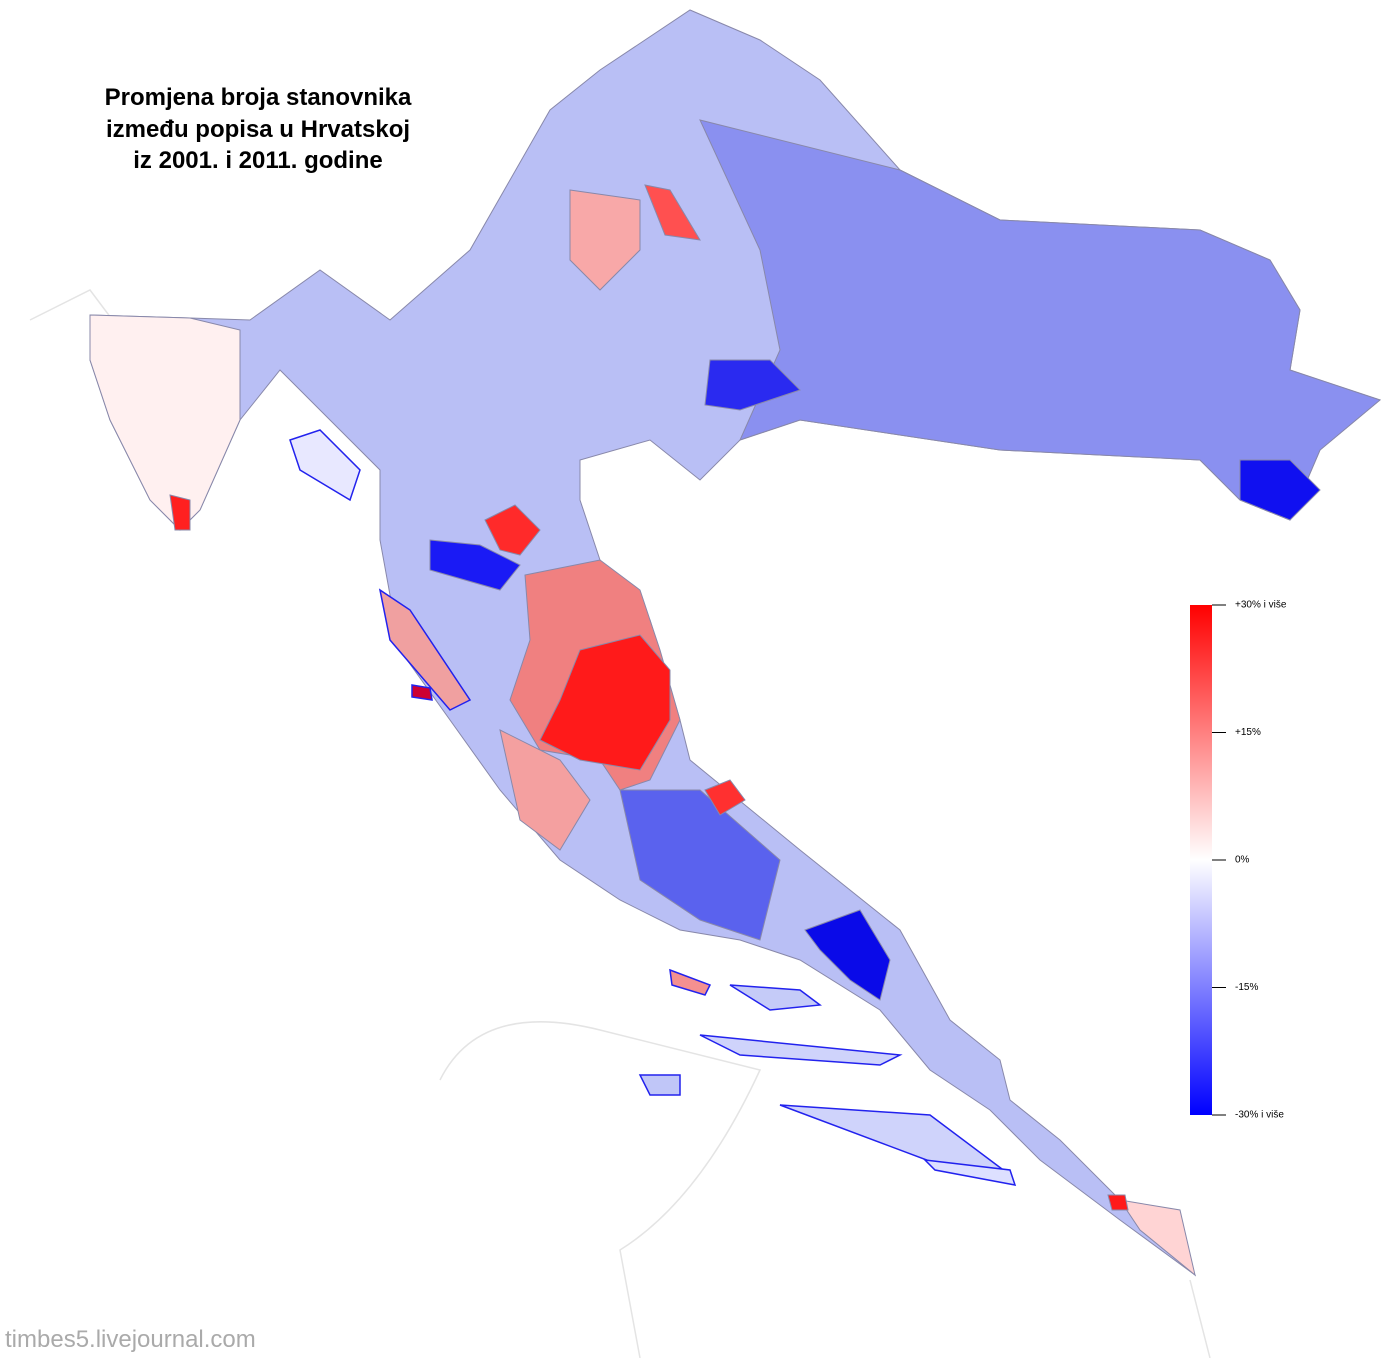 This screenshot has width=1388, height=1358. Describe the element at coordinates (1201, 860) in the screenshot. I see `color-bar` at that location.